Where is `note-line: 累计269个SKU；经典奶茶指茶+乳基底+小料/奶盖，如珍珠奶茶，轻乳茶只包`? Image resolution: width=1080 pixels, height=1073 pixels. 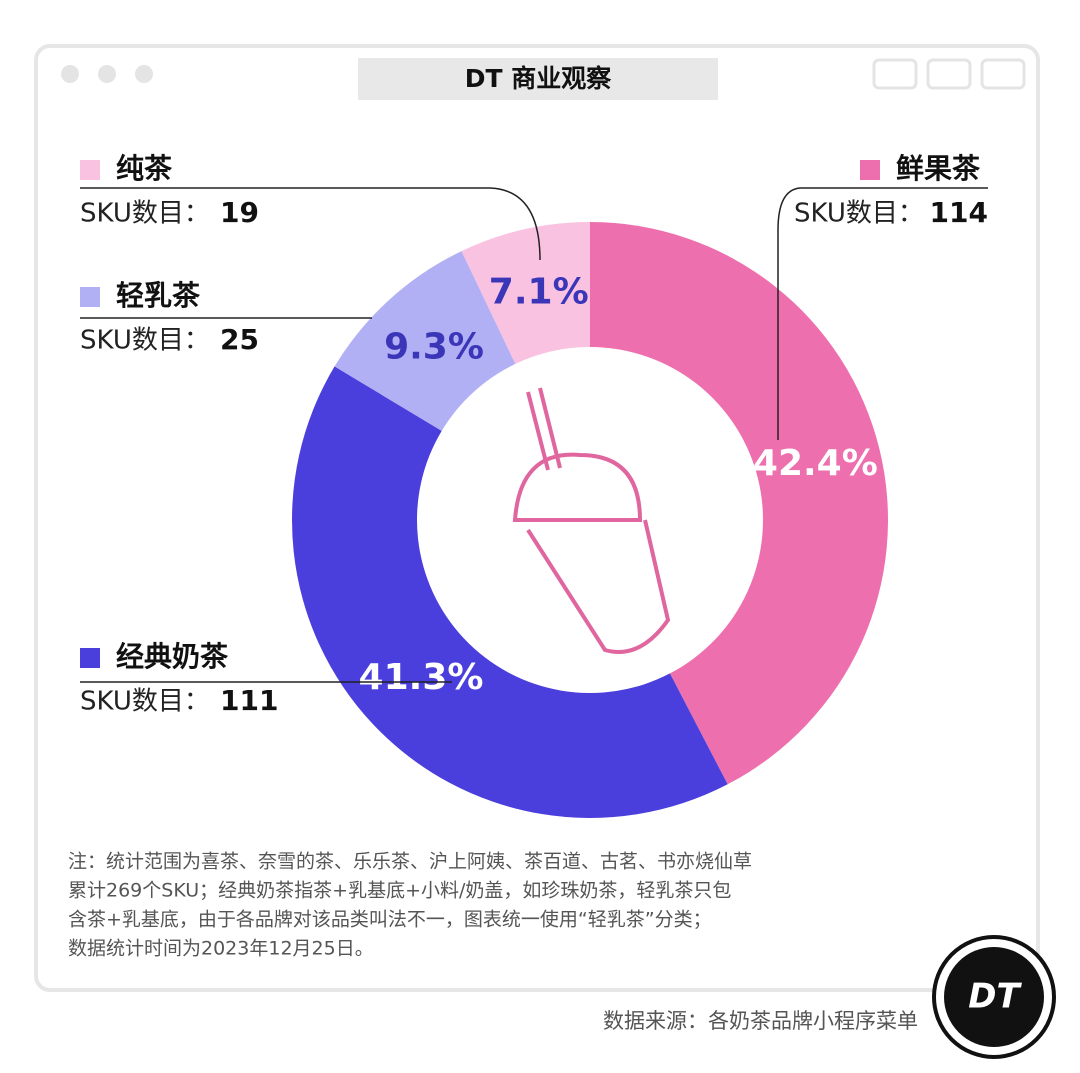 note-line: 累计269个SKU；经典奶茶指茶+乳基底+小料/奶盖，如珍珠奶茶，轻乳茶只包 is located at coordinates (399, 891).